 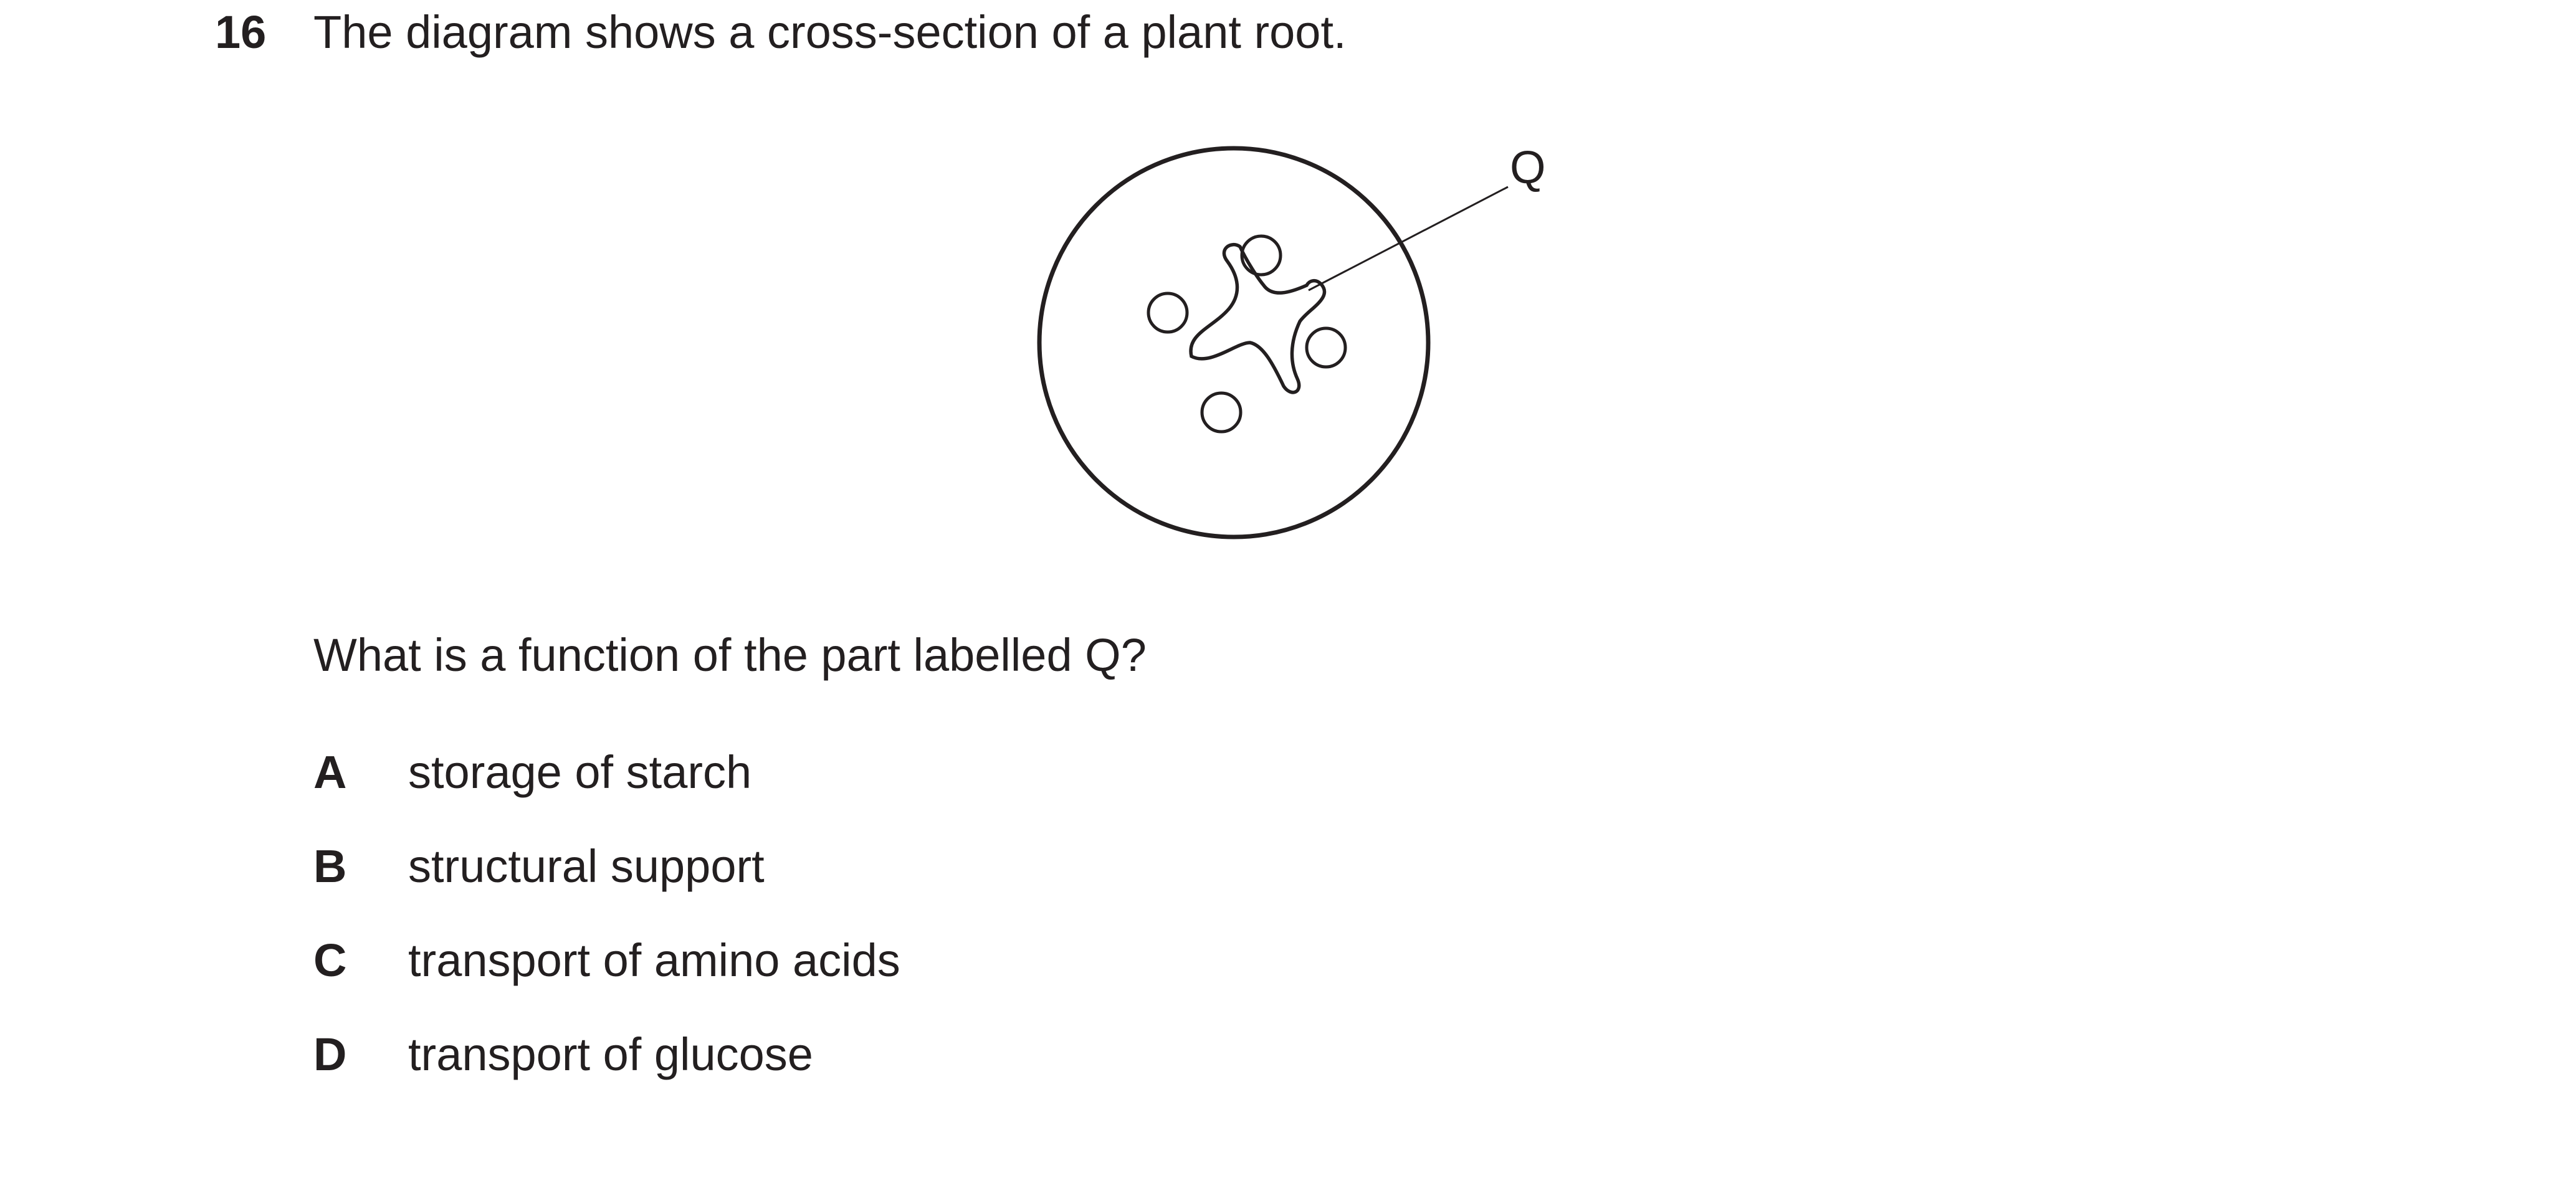 I want to click on root-cross-section-diagram: Q, so click(x=1291, y=340).